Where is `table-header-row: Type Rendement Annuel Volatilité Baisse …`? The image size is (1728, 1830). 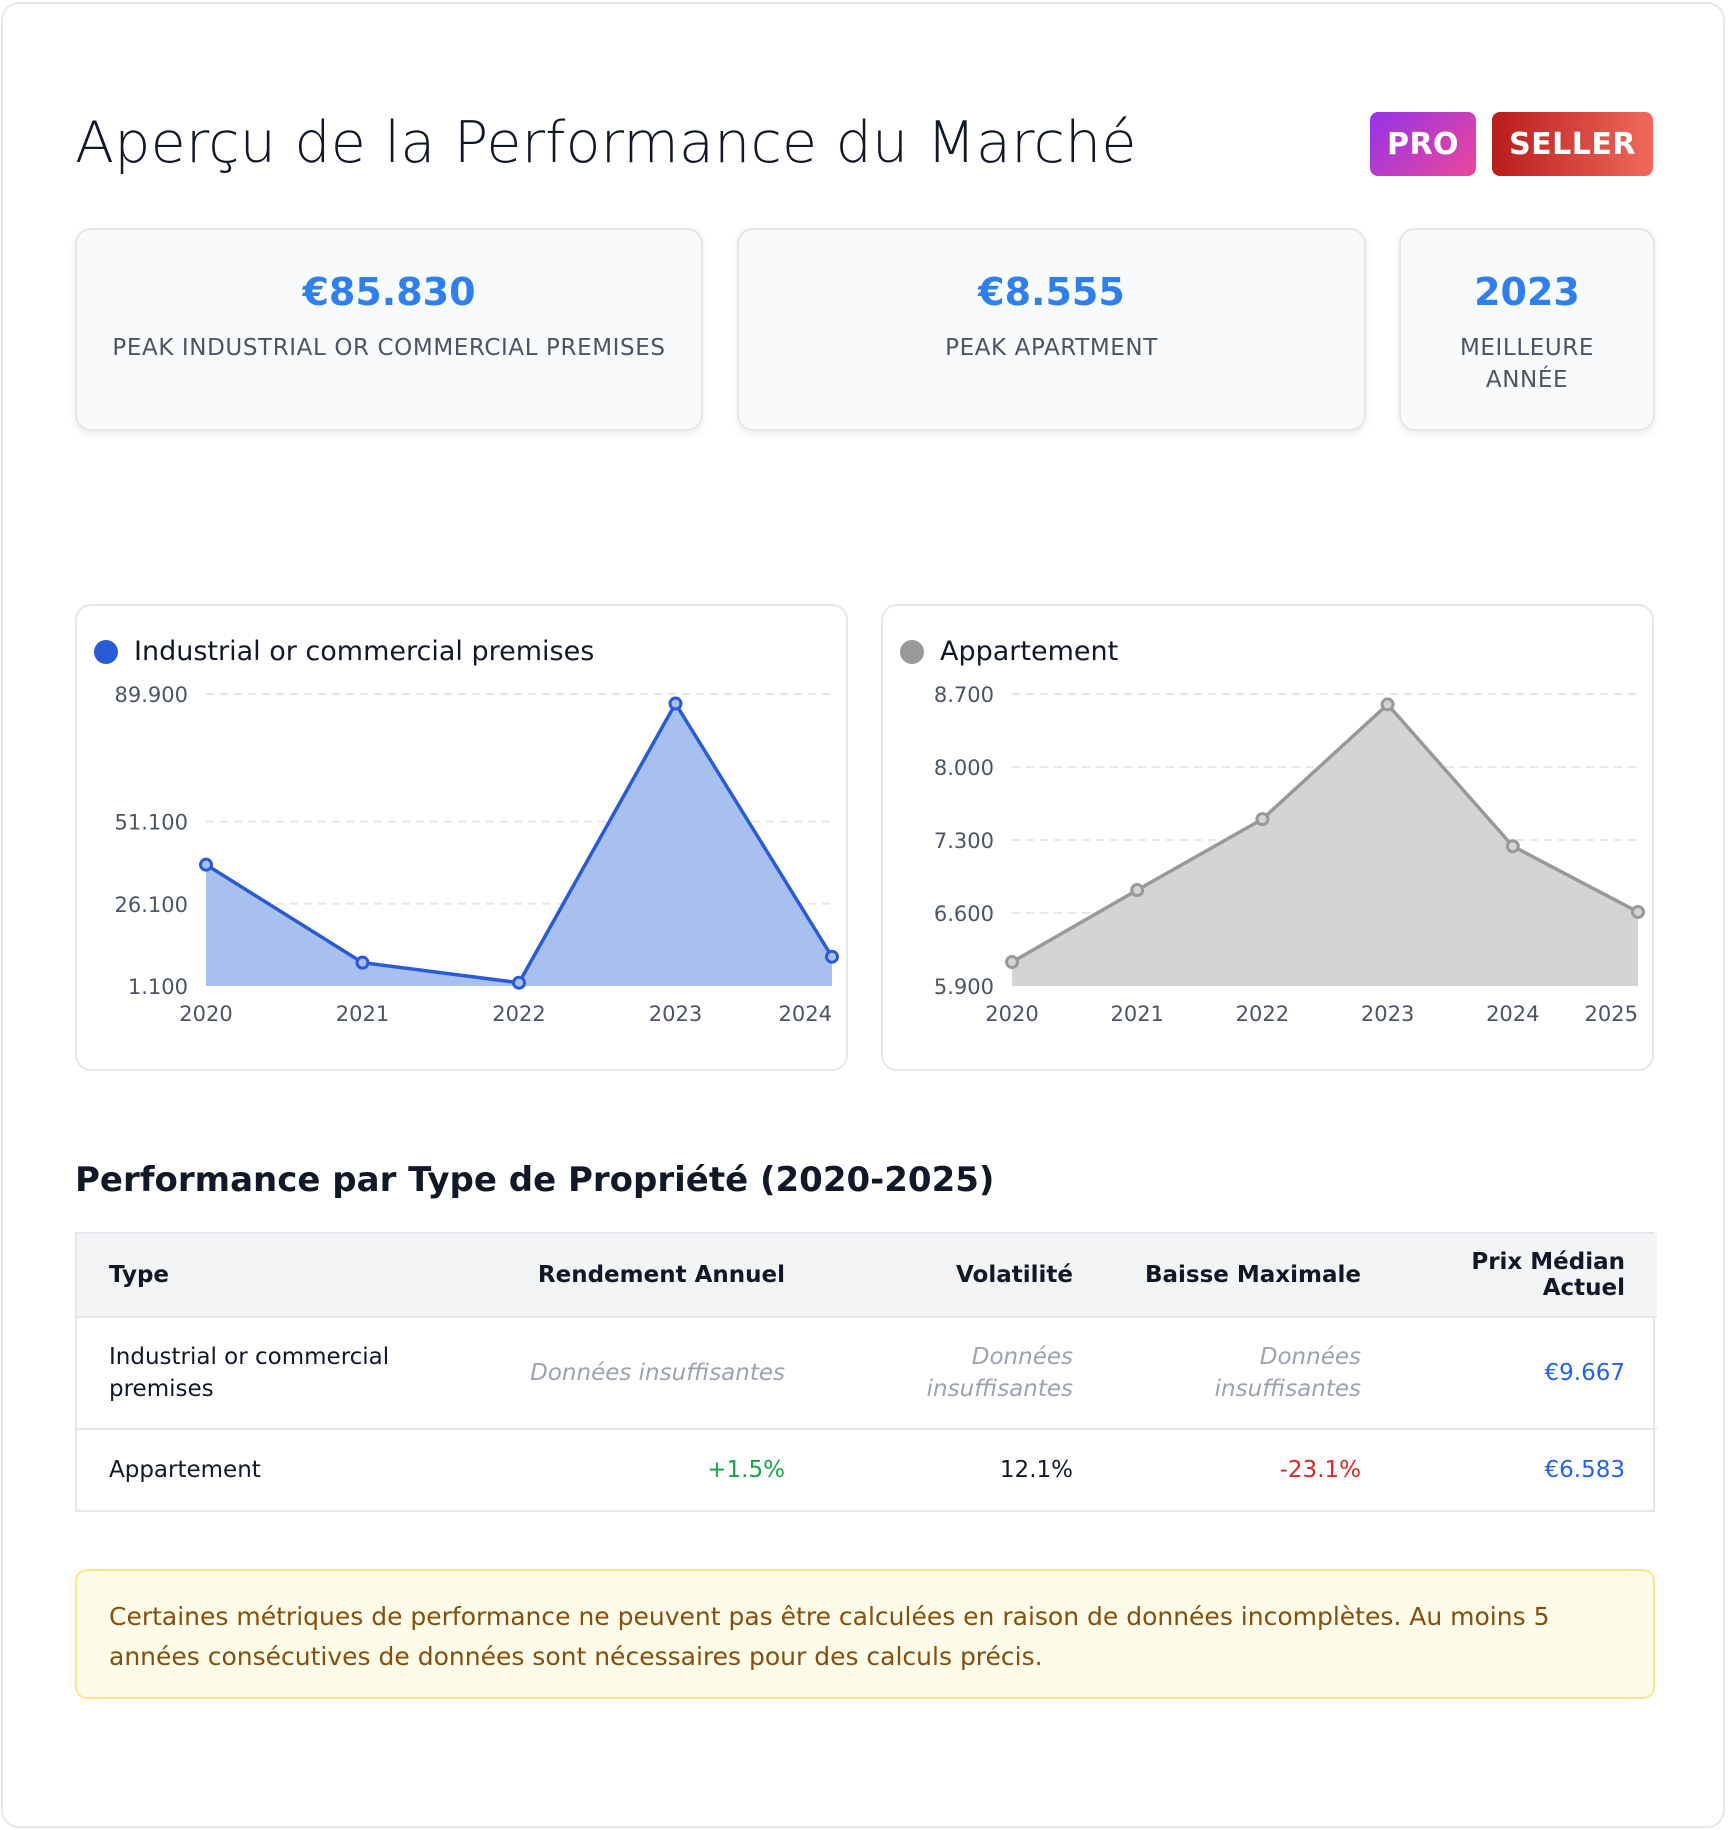 table-header-row: Type Rendement Annuel Volatilité Baisse … is located at coordinates (867, 1275).